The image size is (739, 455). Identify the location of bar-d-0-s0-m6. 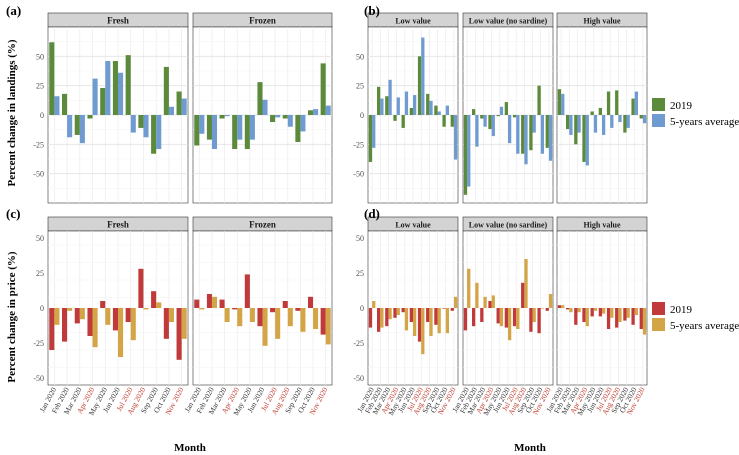
(419, 325).